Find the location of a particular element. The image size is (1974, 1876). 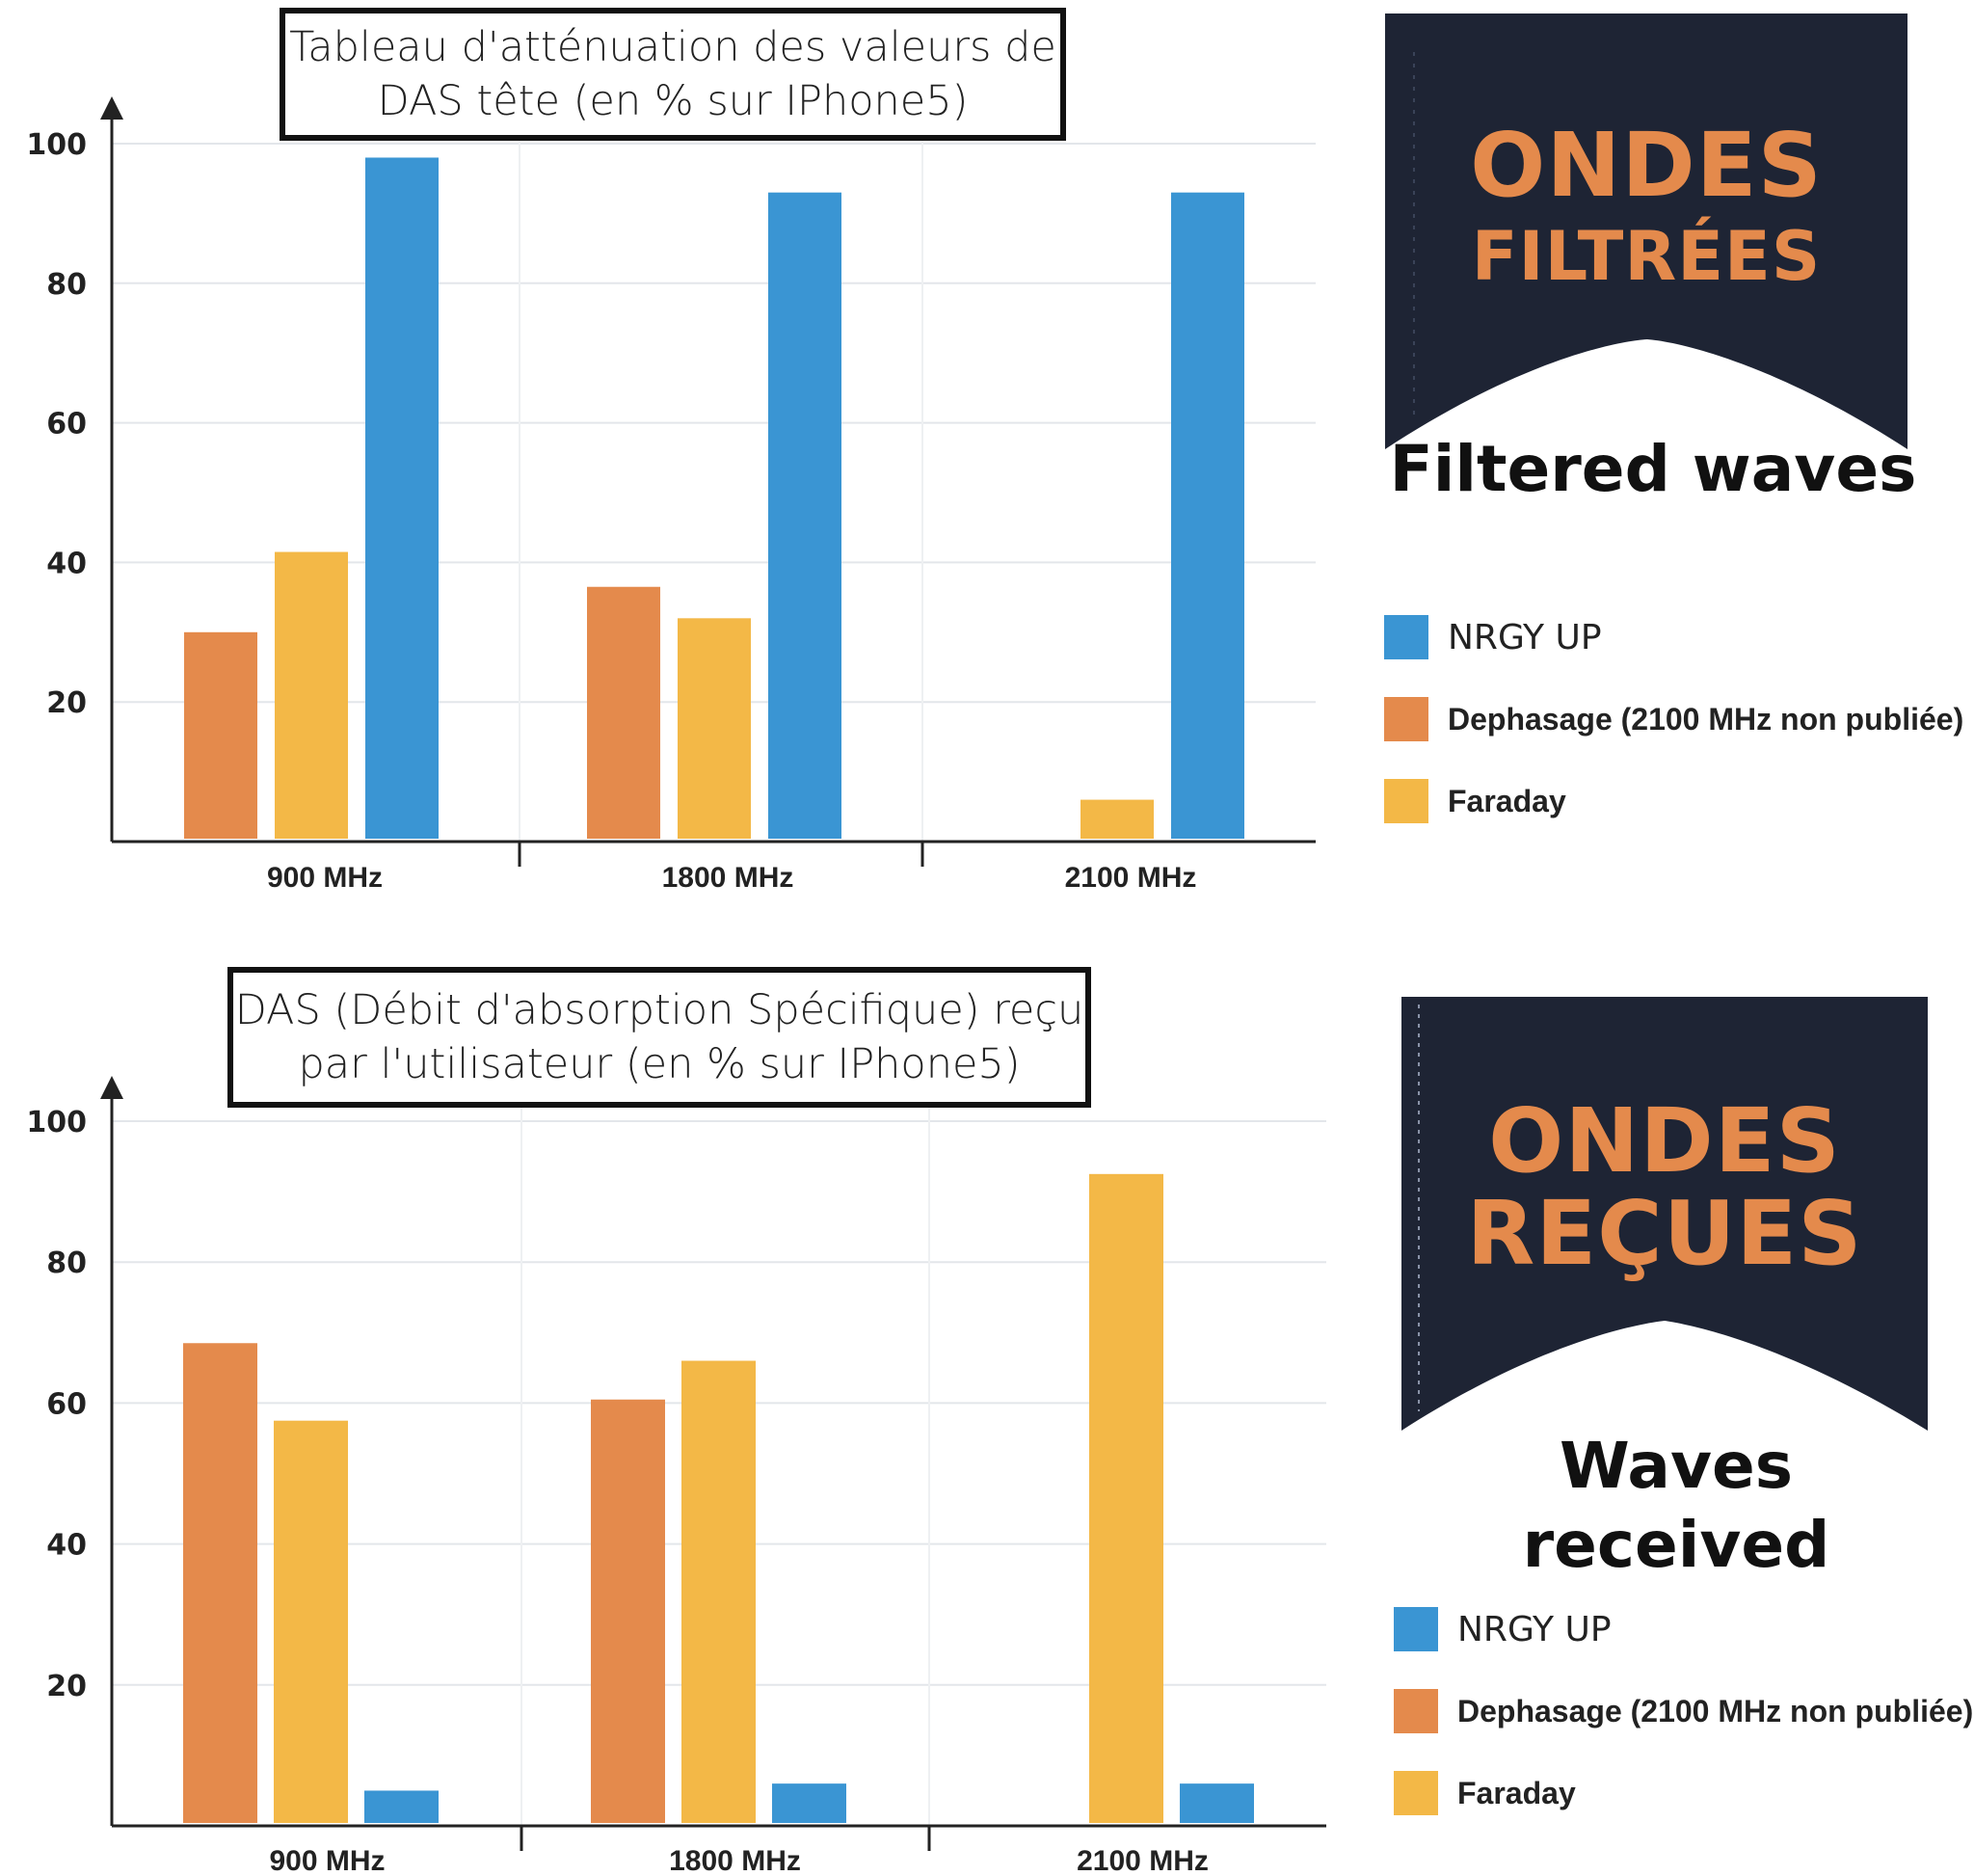

caption-filtered-waves: Filtered waves is located at coordinates (1653, 469).